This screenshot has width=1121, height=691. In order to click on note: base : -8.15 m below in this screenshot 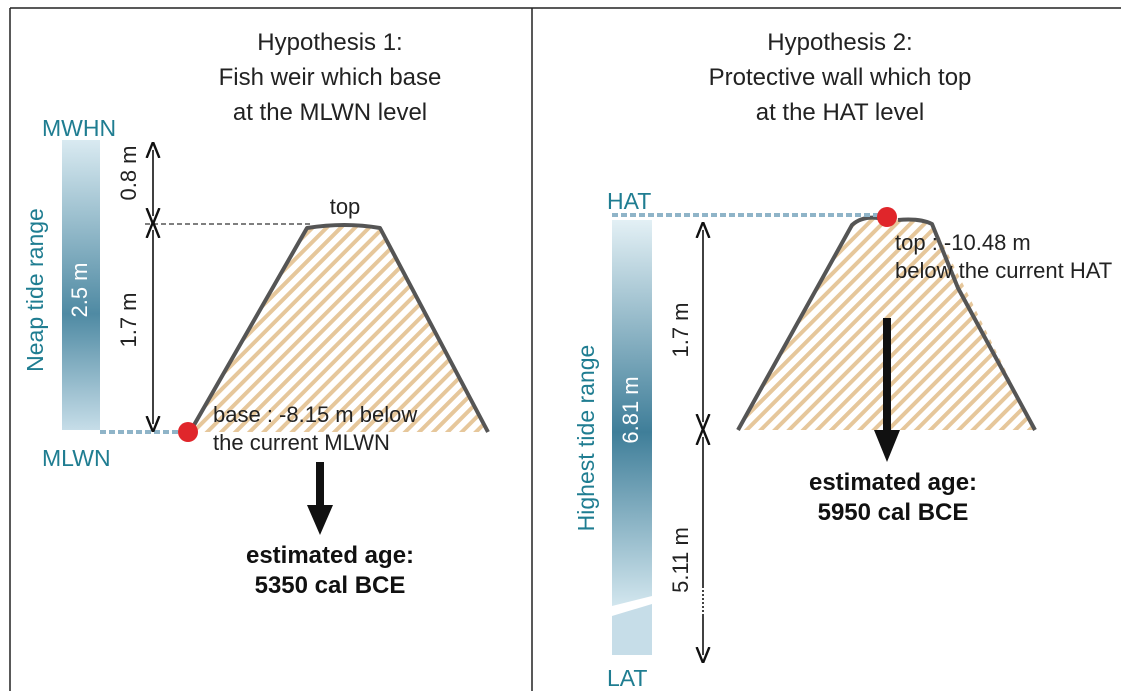, I will do `click(315, 414)`.